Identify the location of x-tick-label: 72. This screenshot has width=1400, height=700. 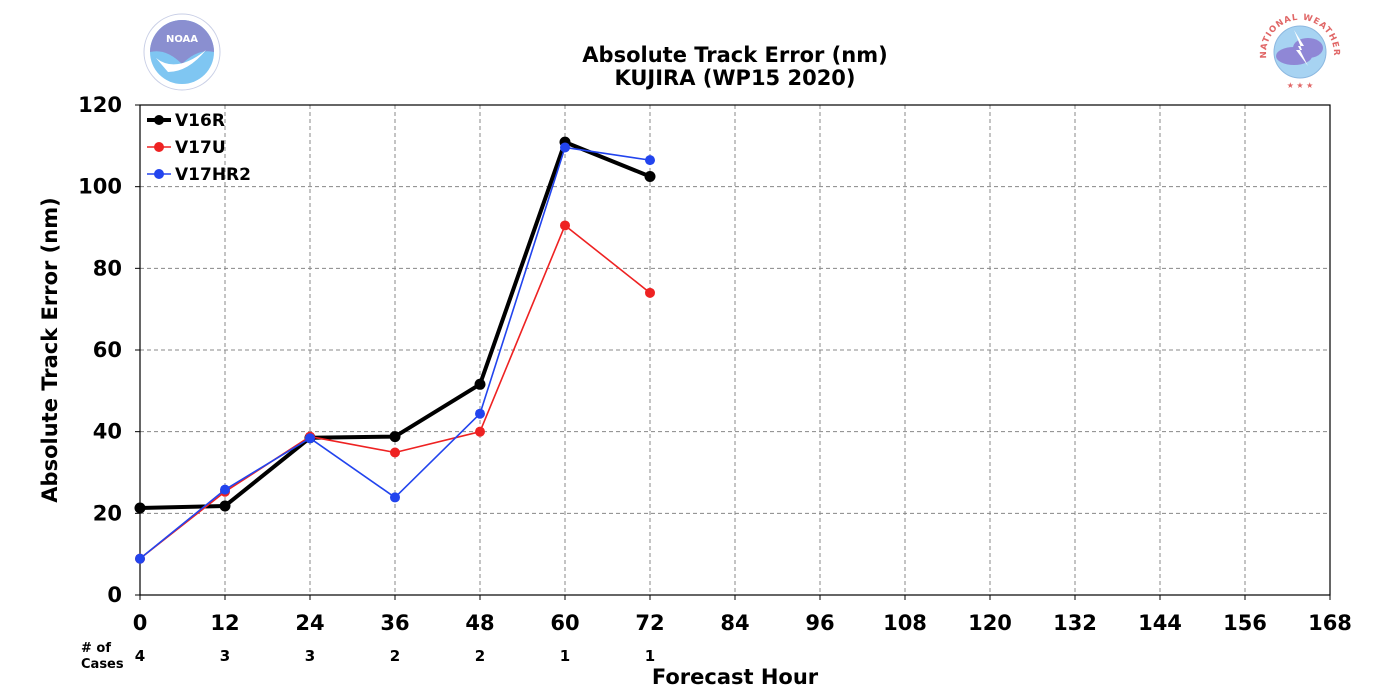
(649, 623).